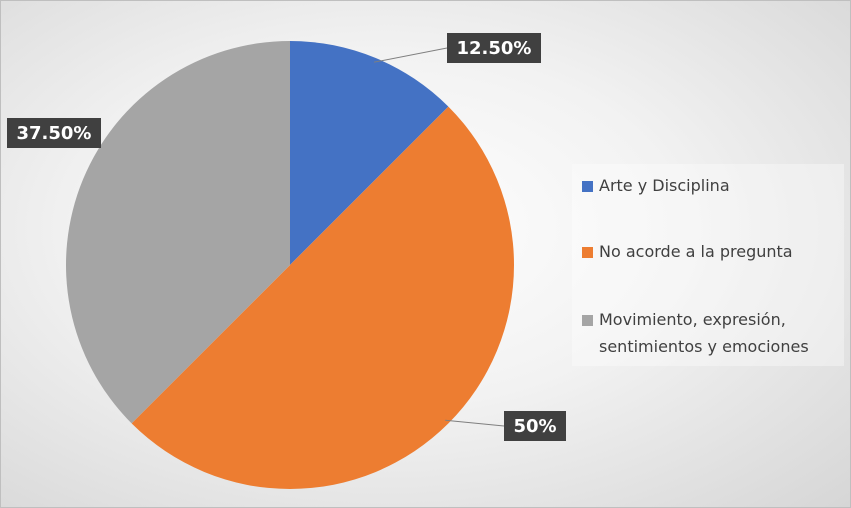 Image resolution: width=851 pixels, height=508 pixels. What do you see at coordinates (664, 185) in the screenshot?
I see `legend-label: Arte y Disciplina` at bounding box center [664, 185].